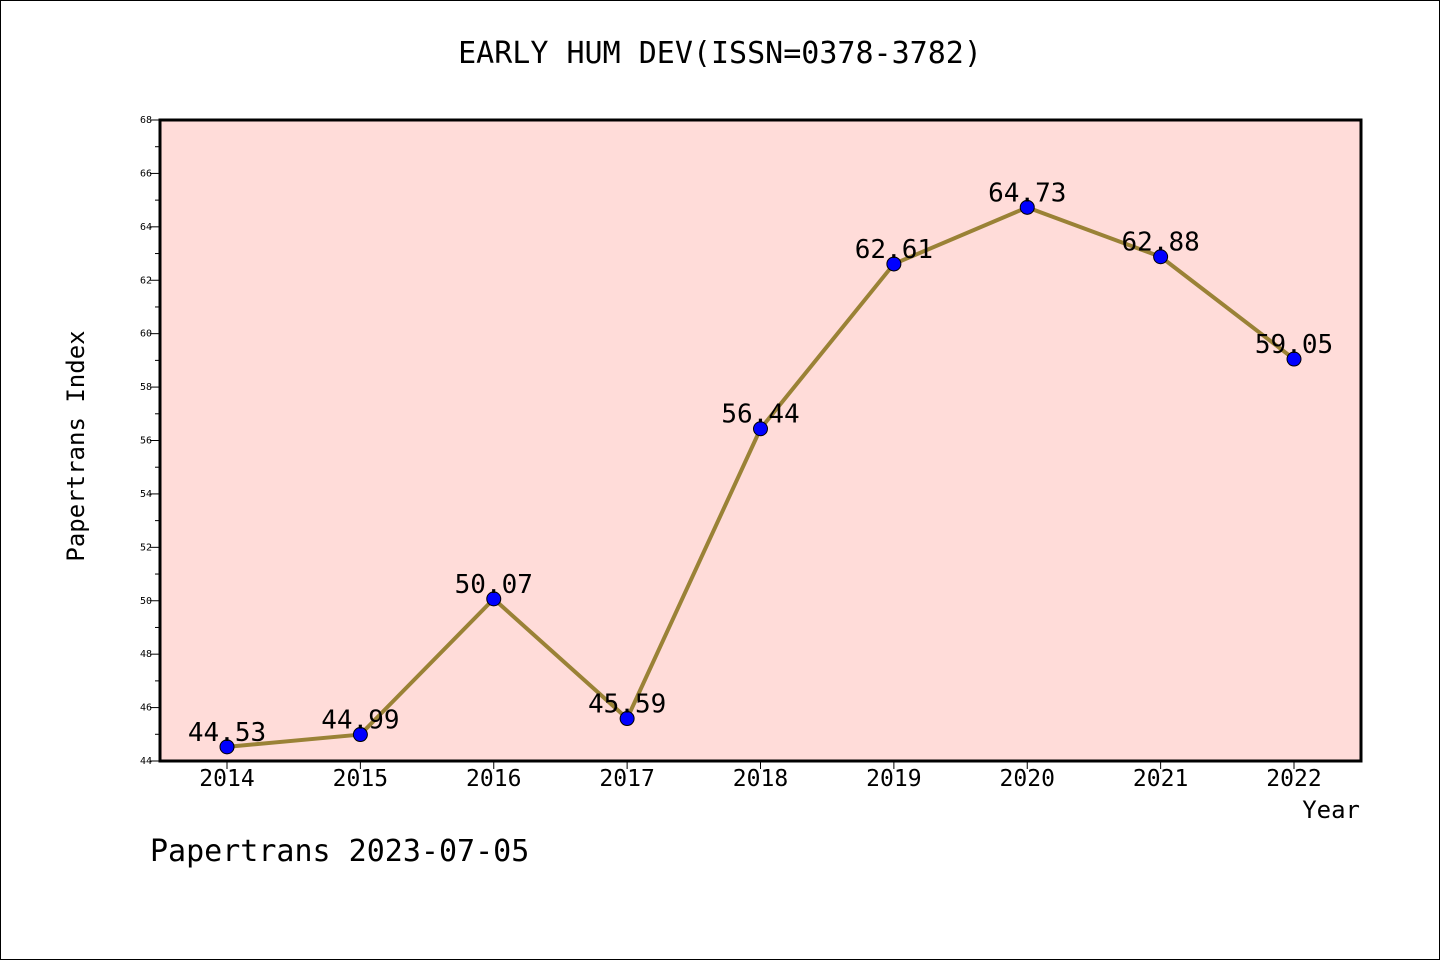  I want to click on chart-title: EARLY HUM DEV(ISSN=0378-3782), so click(720, 53).